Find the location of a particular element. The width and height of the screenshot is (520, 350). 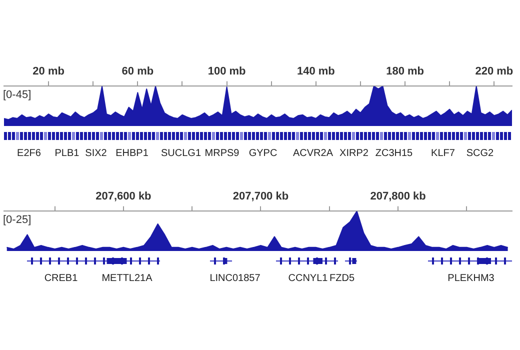

text: METTL21A is located at coordinates (127, 278).